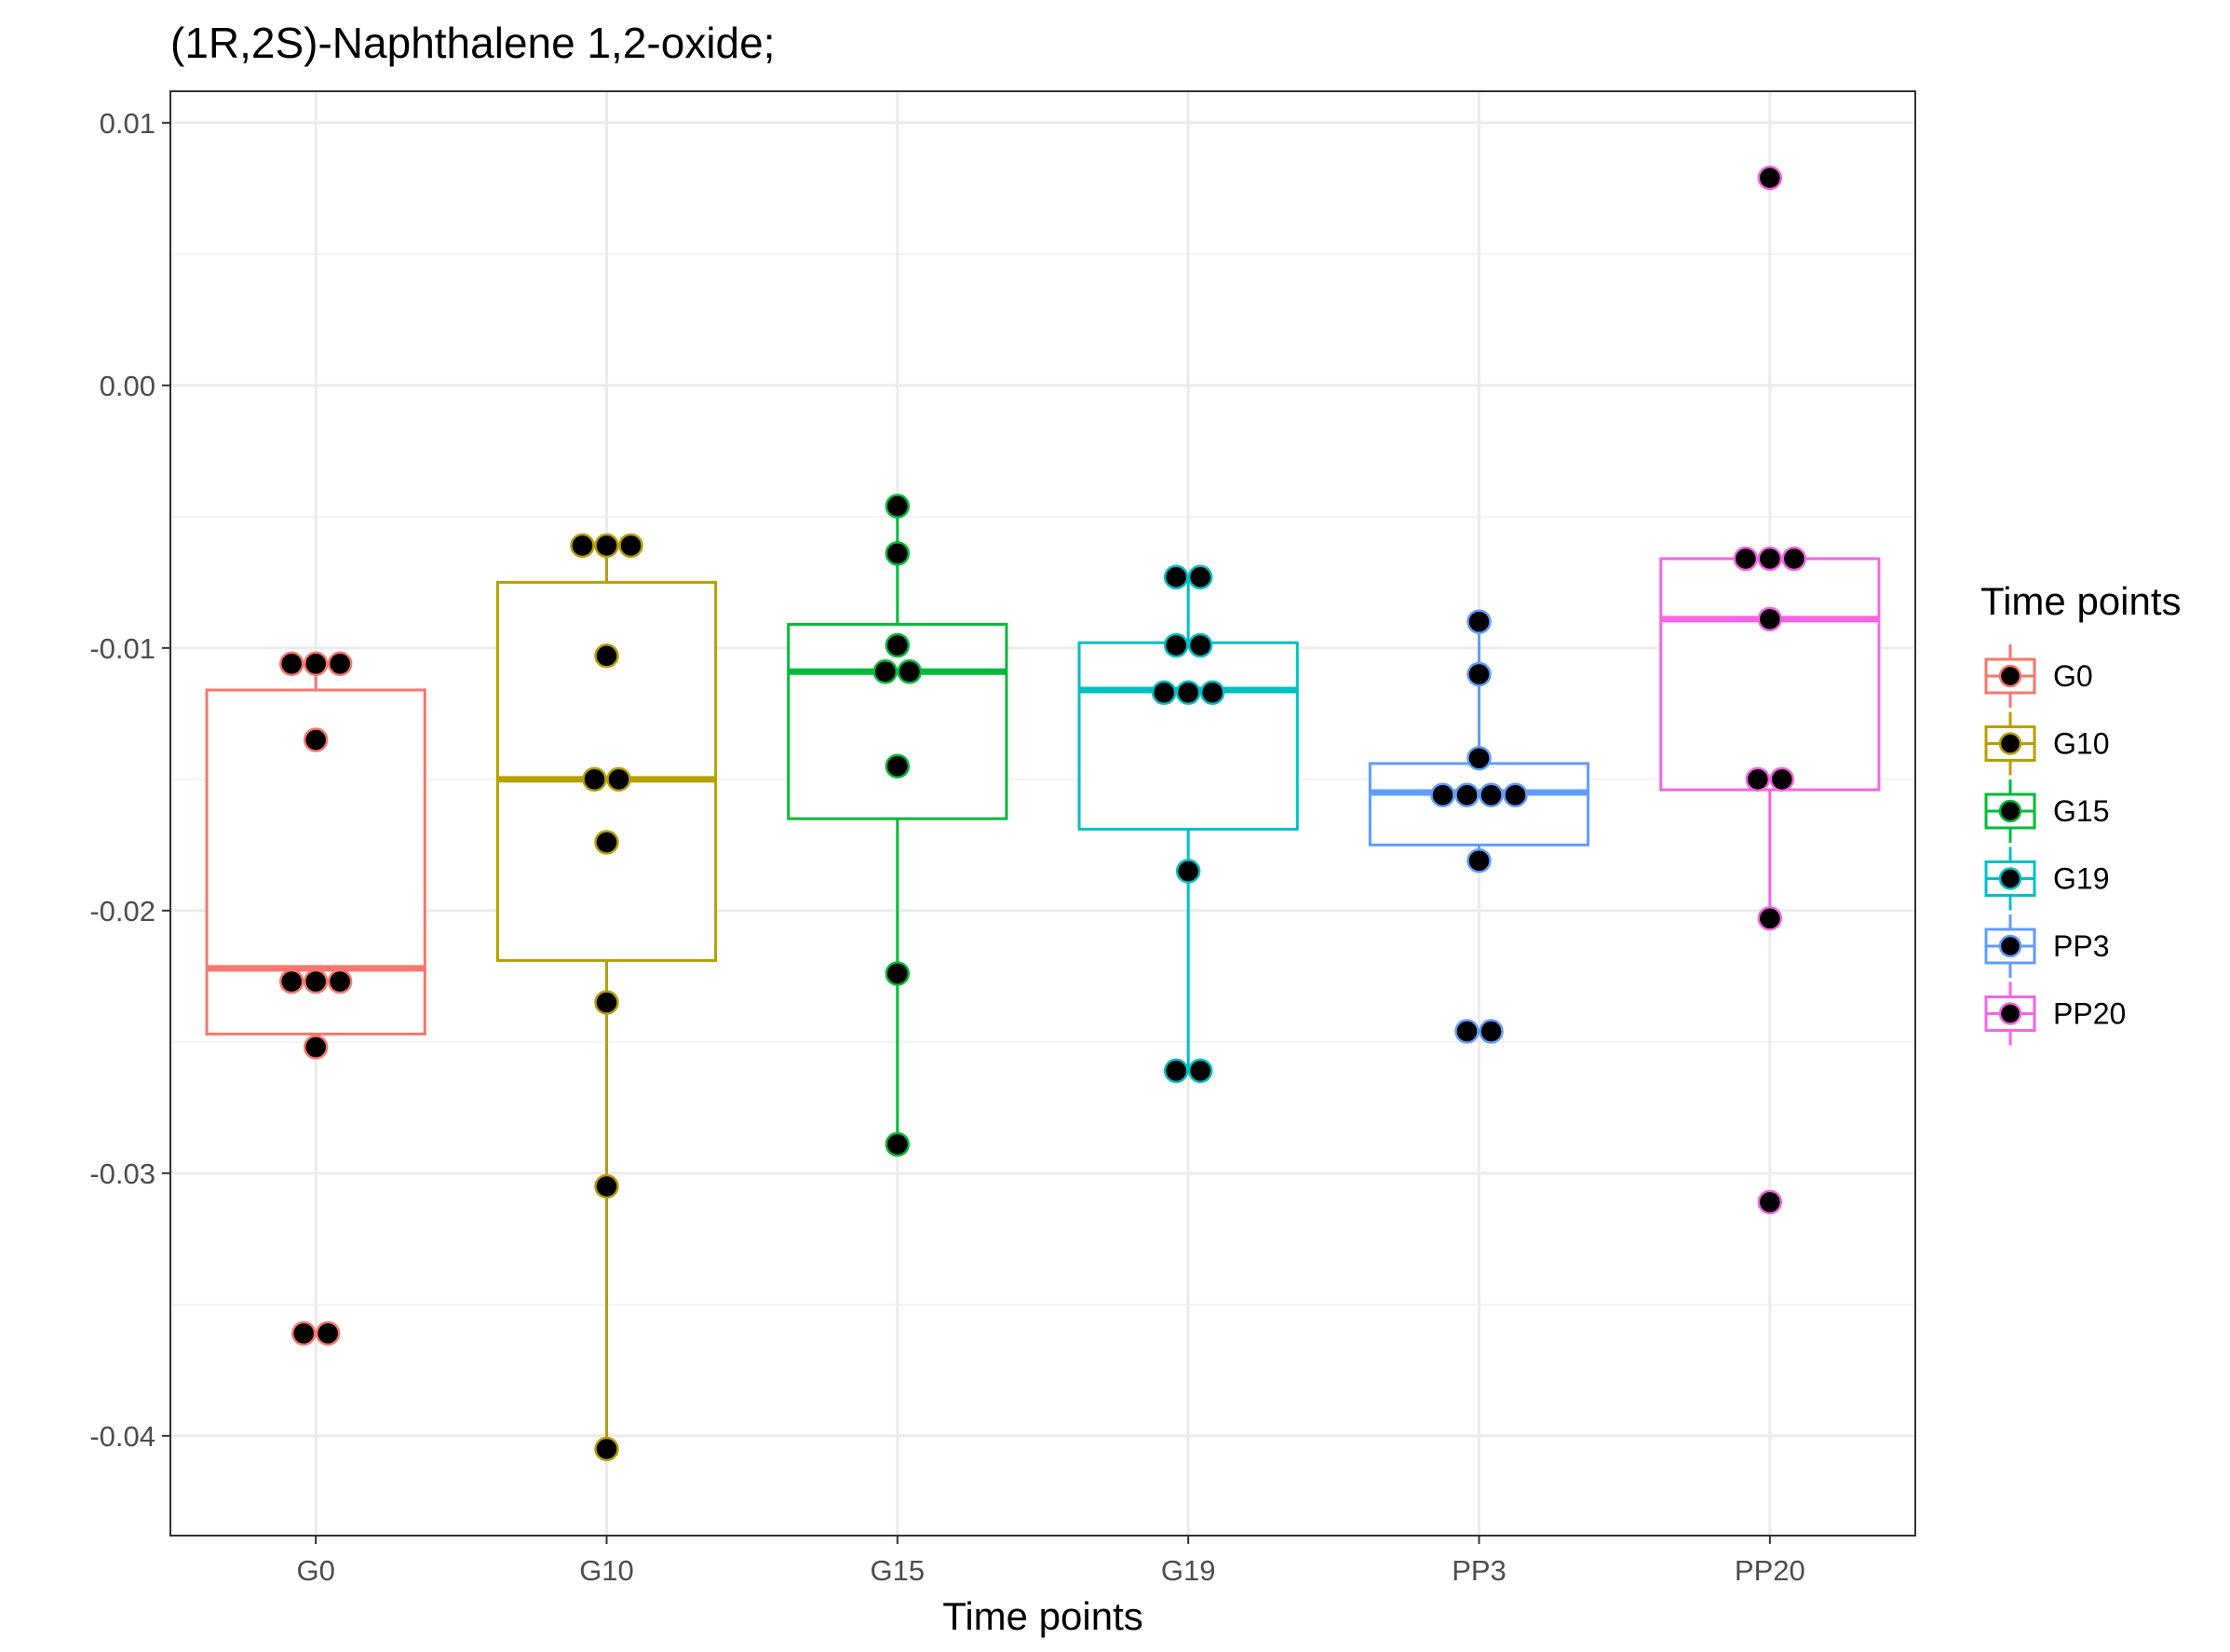 Image resolution: width=2230 pixels, height=1652 pixels. I want to click on legend-label: G15, so click(2081, 811).